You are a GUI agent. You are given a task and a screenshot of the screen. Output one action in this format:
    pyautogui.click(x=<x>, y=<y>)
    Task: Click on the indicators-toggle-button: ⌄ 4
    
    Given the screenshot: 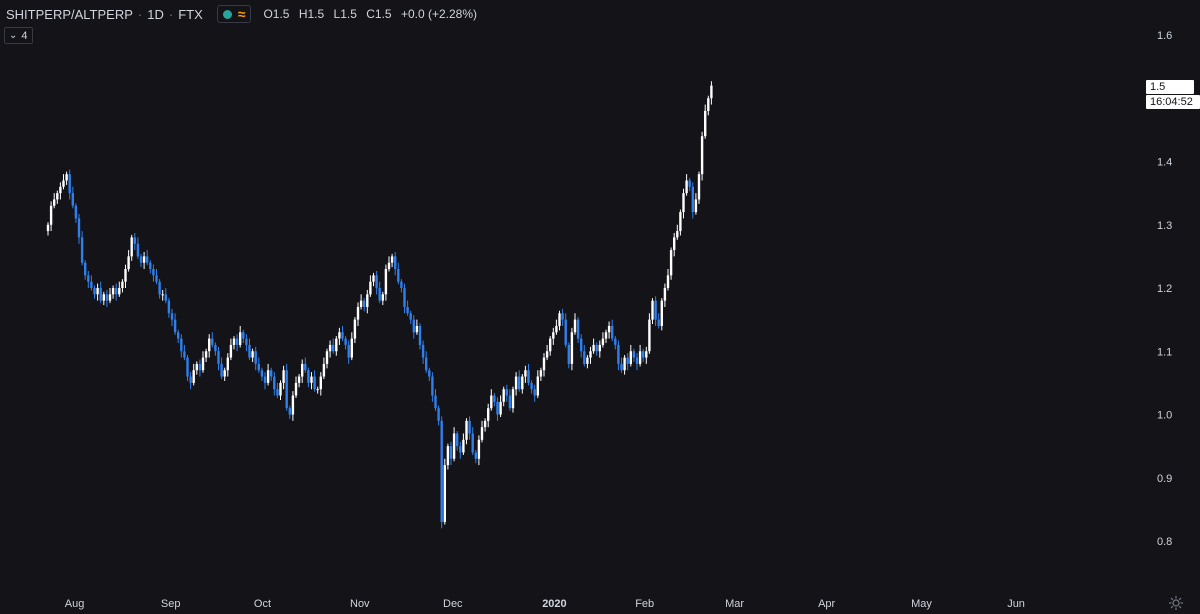 What is the action you would take?
    pyautogui.click(x=18, y=35)
    